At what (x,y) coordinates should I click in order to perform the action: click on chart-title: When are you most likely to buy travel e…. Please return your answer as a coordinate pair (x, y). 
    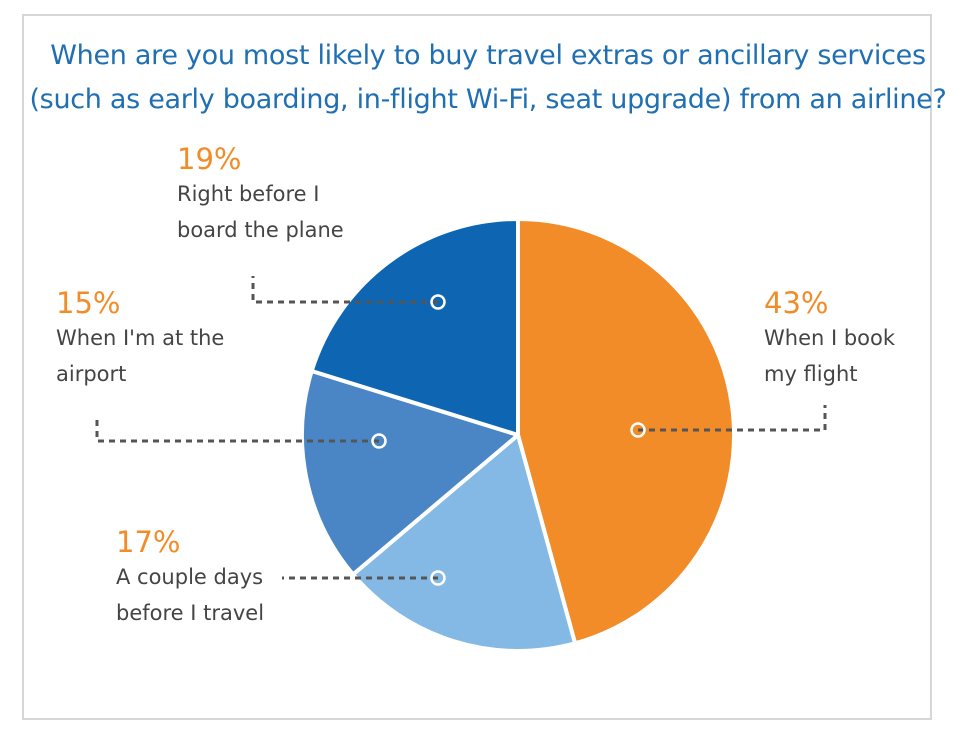
    Looking at the image, I should click on (488, 78).